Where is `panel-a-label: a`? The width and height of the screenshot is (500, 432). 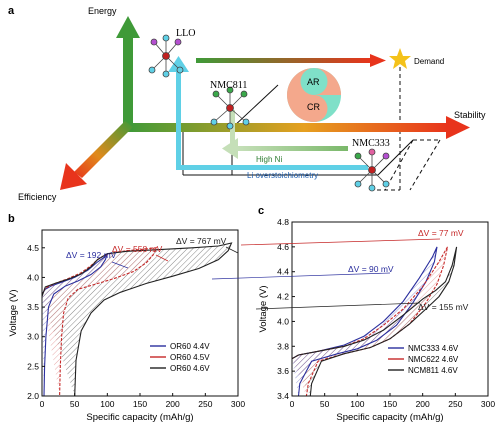 panel-a-label: a is located at coordinates (11, 11).